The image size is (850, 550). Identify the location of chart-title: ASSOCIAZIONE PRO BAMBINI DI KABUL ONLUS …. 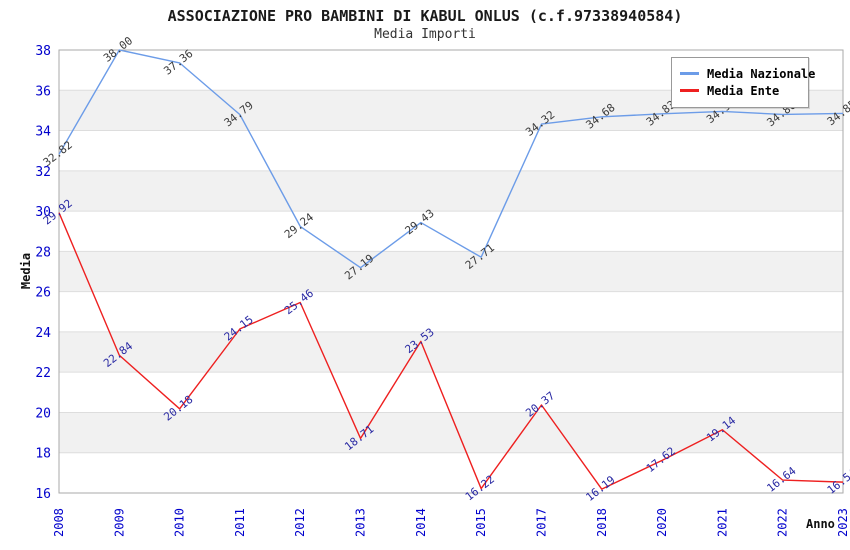
(425, 16).